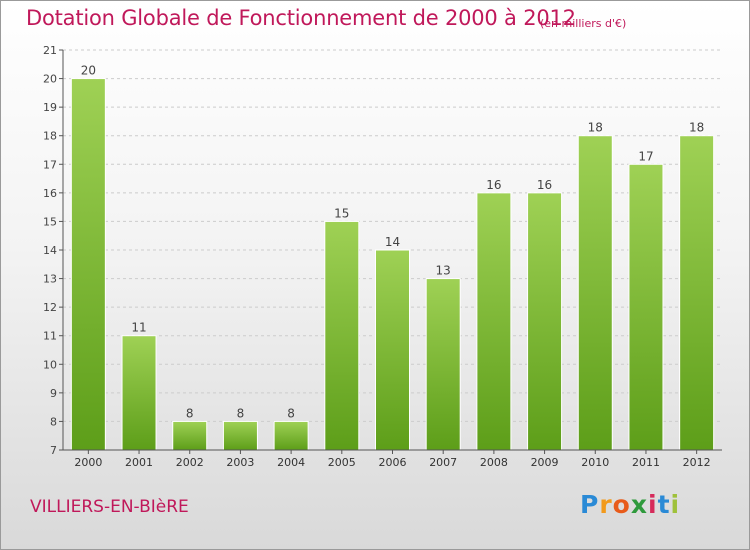 The width and height of the screenshot is (750, 550). I want to click on y-tick-label: 10, so click(50, 364).